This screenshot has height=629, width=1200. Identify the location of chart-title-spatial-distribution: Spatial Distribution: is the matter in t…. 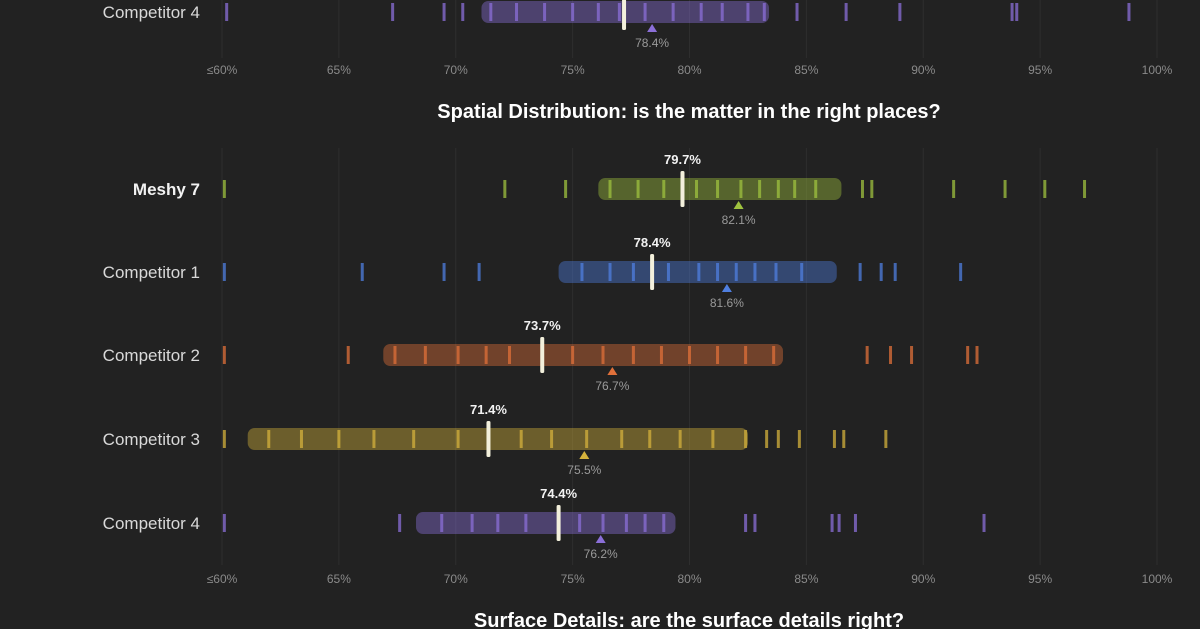
(688, 112).